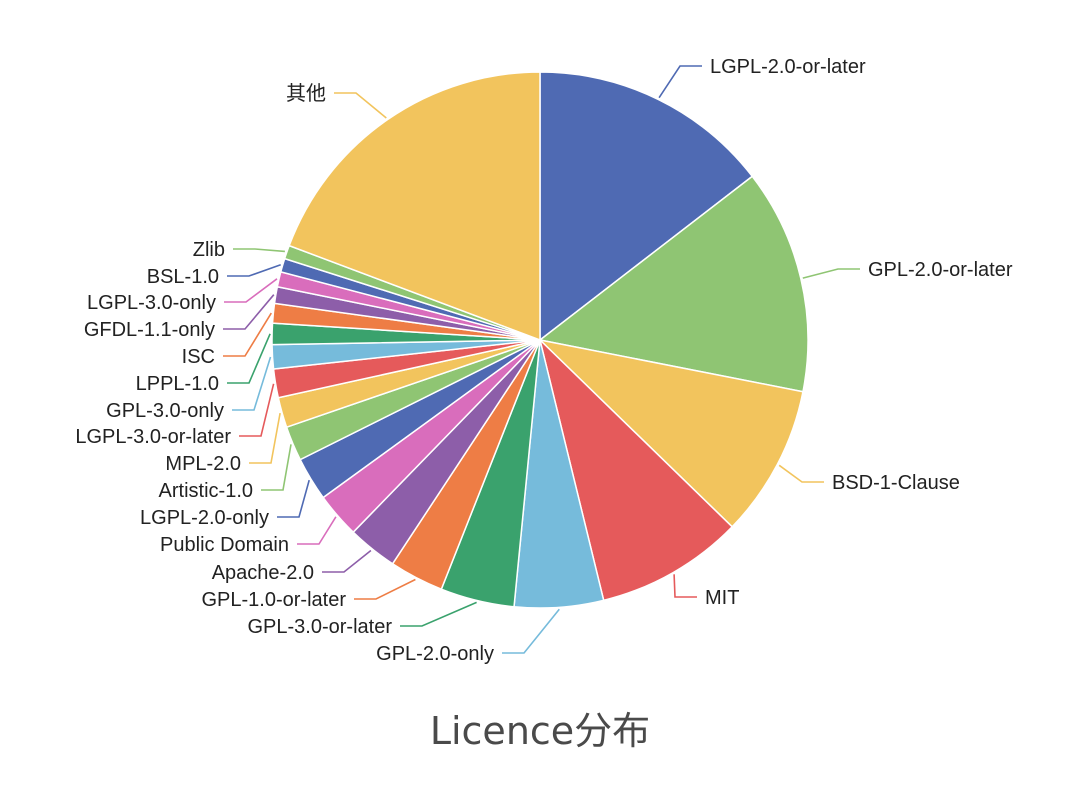  What do you see at coordinates (165, 411) in the screenshot?
I see `slice-label: GPL-3.0-only` at bounding box center [165, 411].